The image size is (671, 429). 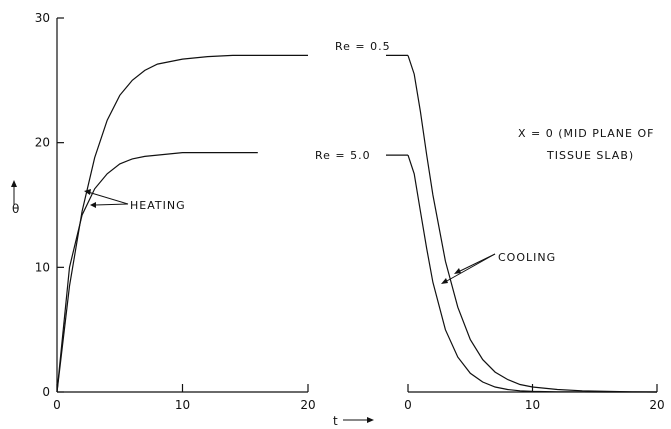 What do you see at coordinates (158, 205) in the screenshot?
I see `label-heating: HEATING` at bounding box center [158, 205].